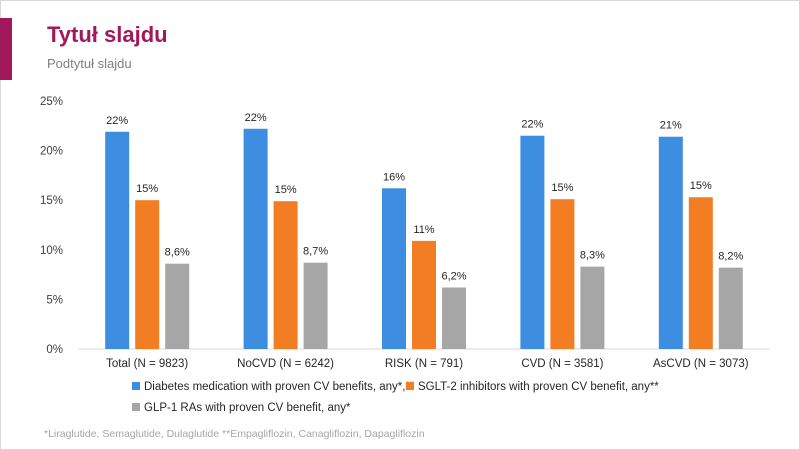  What do you see at coordinates (424, 364) in the screenshot?
I see `x-tick-label: RISK (N = 791)` at bounding box center [424, 364].